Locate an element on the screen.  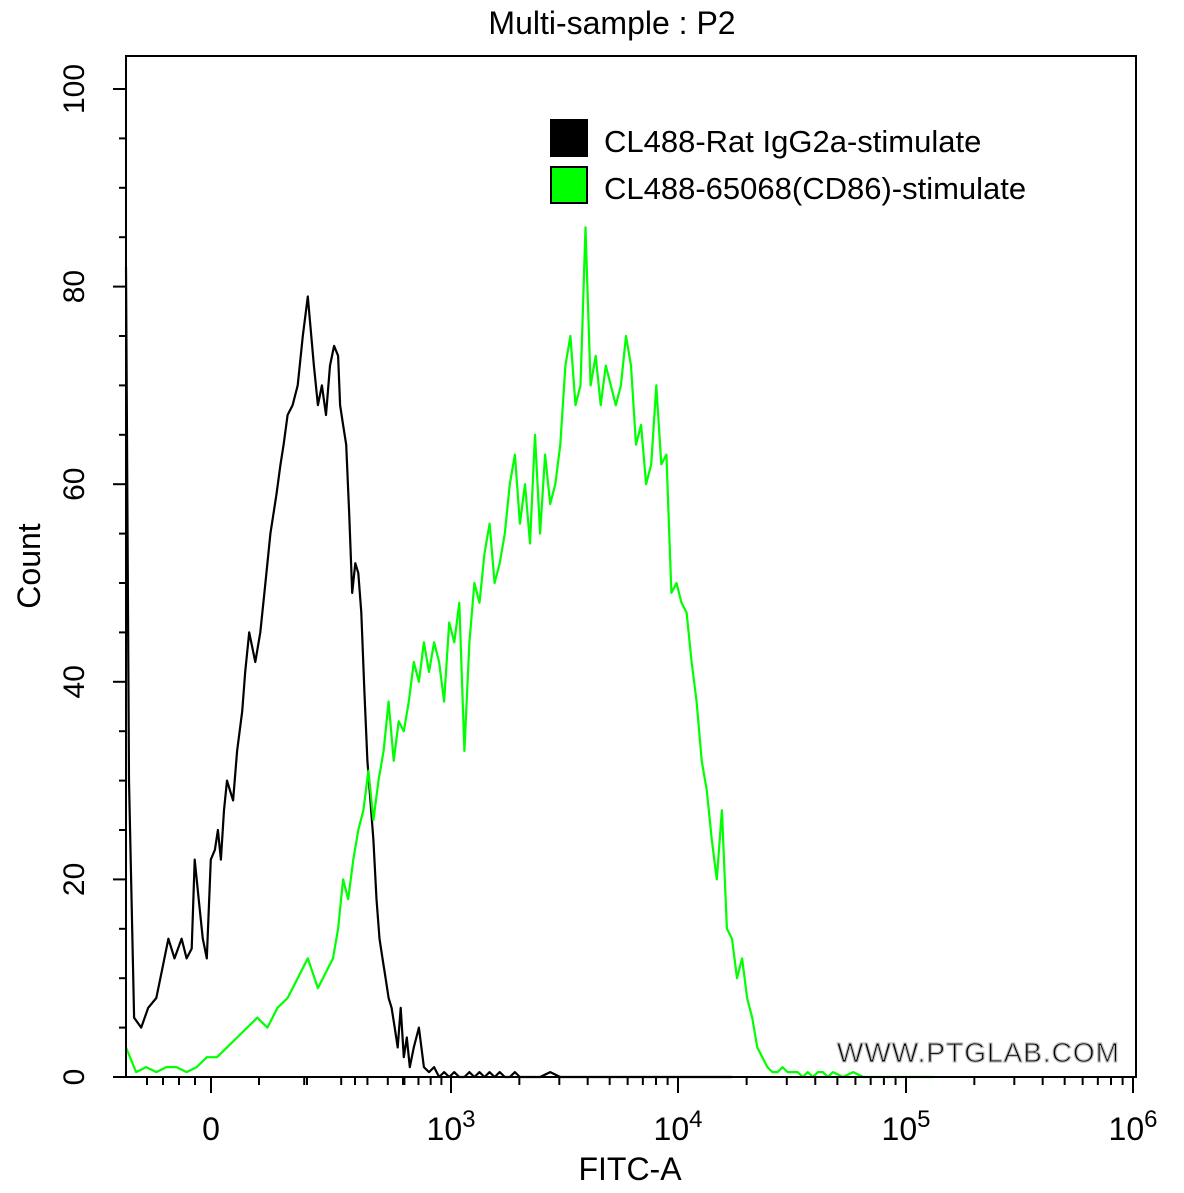
x-tick-exponent: 5 is located at coordinates (923, 1119).